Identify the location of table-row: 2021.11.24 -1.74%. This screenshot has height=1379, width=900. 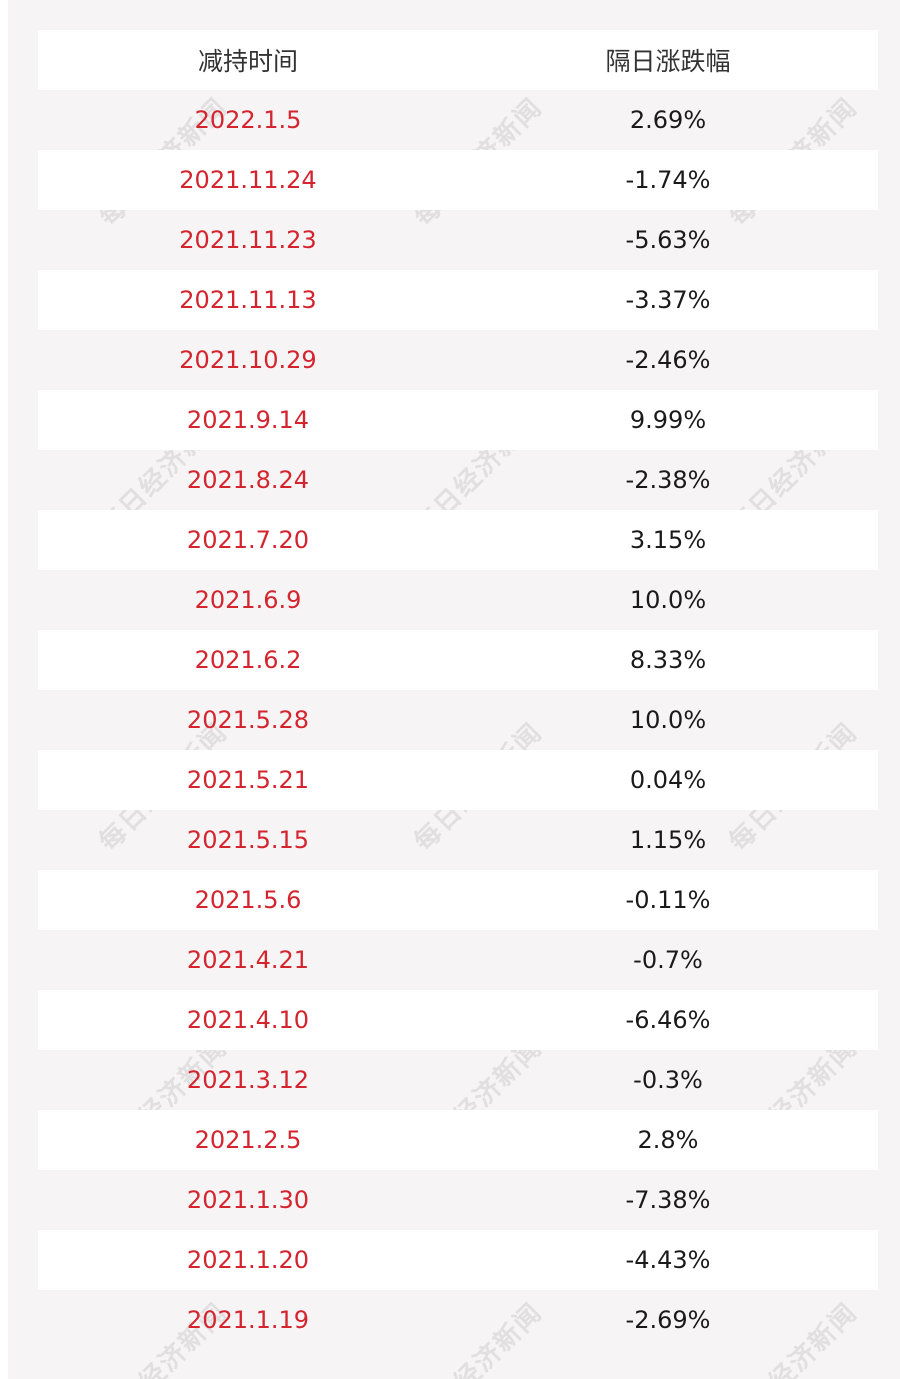
(458, 180).